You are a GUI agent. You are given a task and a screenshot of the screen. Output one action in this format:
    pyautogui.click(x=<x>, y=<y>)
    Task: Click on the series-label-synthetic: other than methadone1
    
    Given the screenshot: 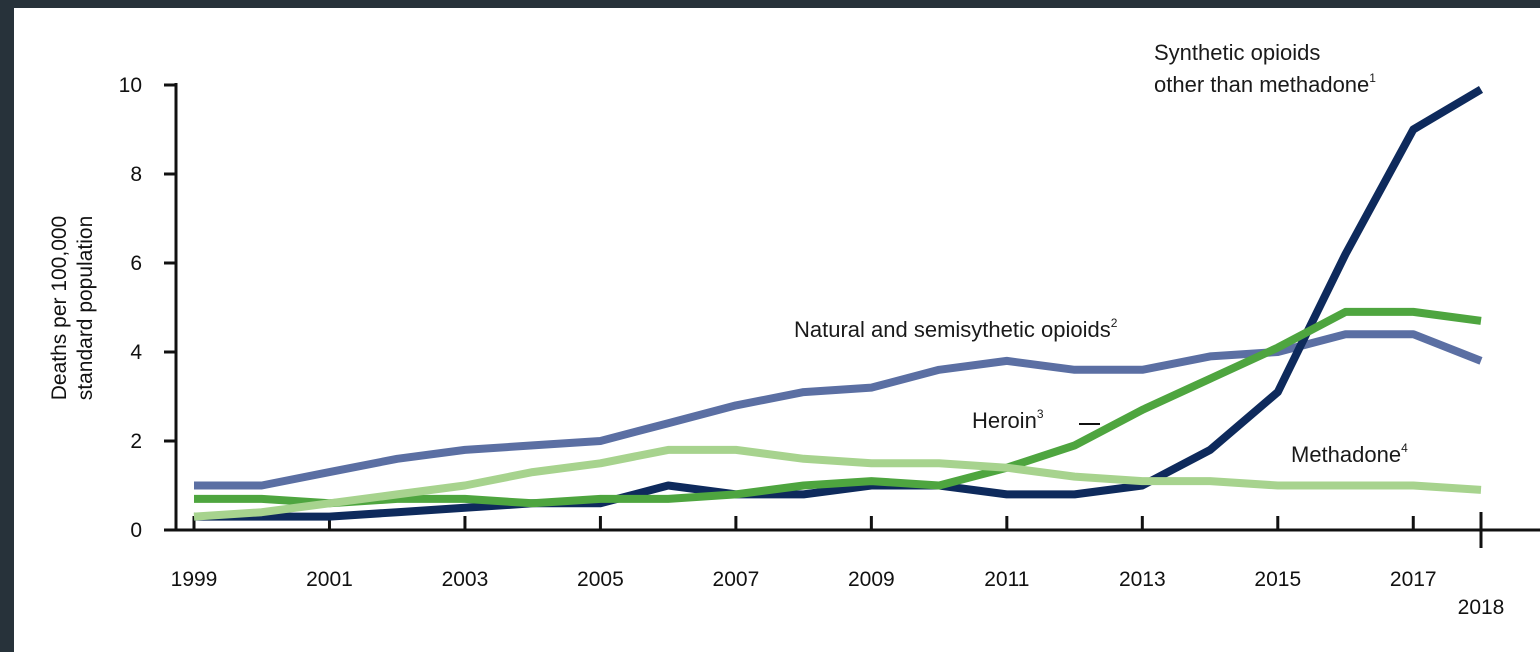 What is the action you would take?
    pyautogui.click(x=1265, y=84)
    